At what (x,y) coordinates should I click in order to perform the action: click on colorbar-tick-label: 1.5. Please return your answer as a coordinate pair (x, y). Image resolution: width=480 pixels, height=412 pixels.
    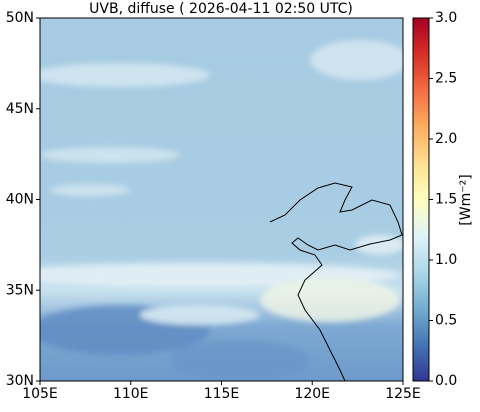
    Looking at the image, I should click on (446, 200).